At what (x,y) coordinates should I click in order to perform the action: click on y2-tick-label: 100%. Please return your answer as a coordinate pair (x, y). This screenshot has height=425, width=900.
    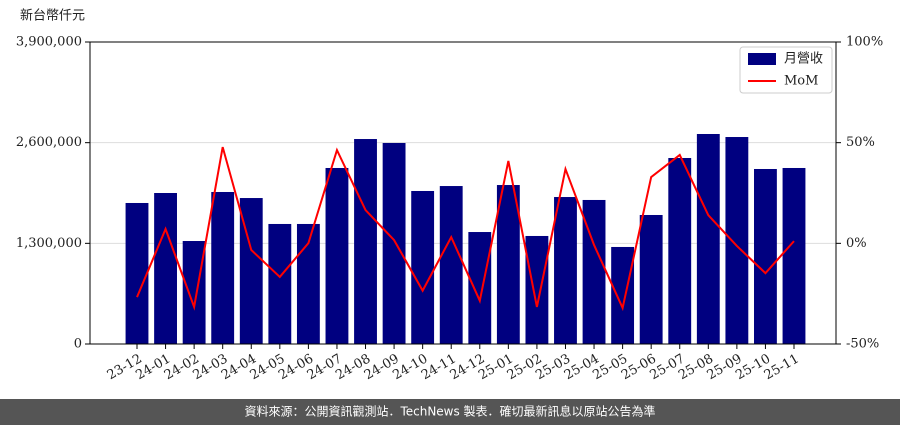
    Looking at the image, I should click on (864, 42).